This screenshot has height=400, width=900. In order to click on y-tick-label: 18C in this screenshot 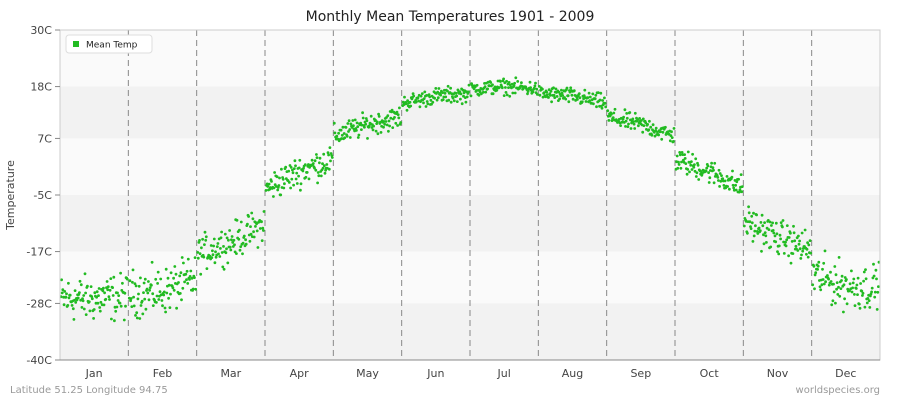, I will do `click(41, 87)`.